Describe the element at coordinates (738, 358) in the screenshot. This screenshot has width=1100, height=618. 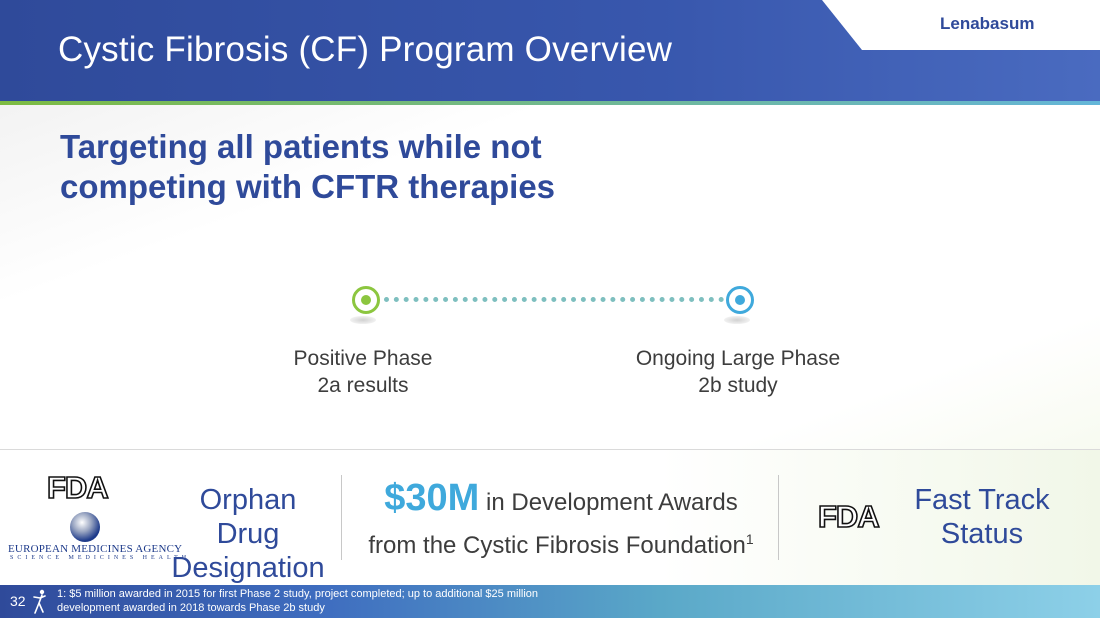
I see `milestone-label-line: Ongoing Large Phase` at that location.